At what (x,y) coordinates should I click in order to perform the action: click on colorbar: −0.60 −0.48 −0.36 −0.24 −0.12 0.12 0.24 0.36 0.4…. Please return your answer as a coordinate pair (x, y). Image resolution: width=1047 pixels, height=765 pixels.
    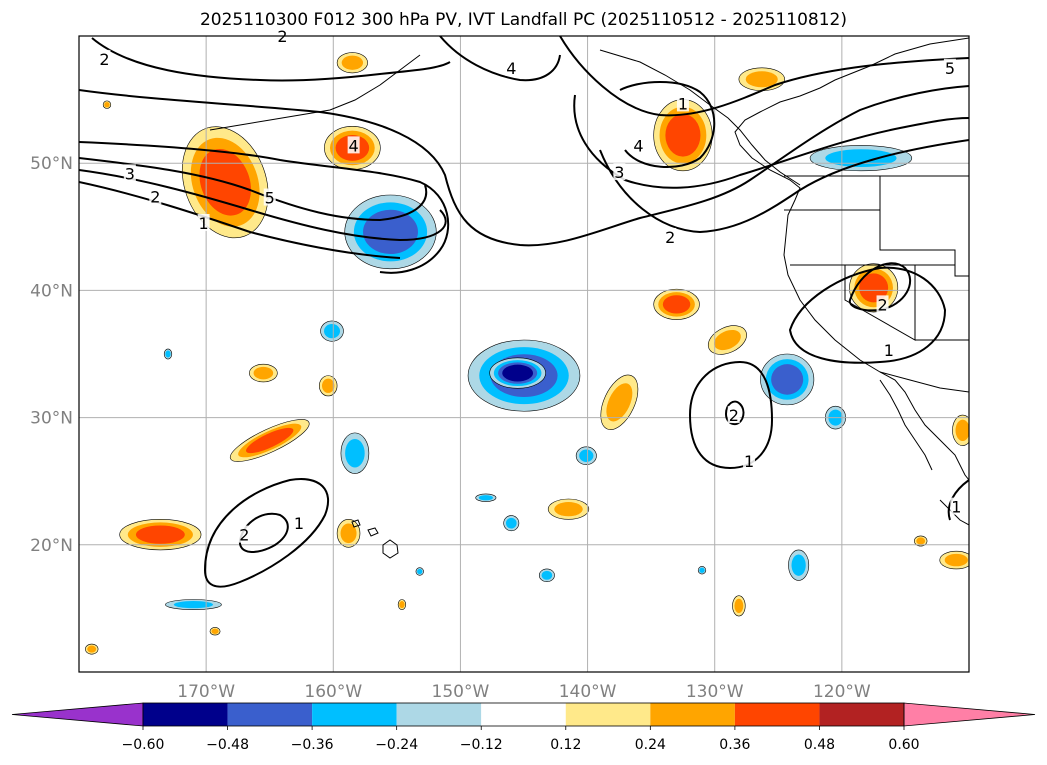
    Looking at the image, I should click on (523, 727).